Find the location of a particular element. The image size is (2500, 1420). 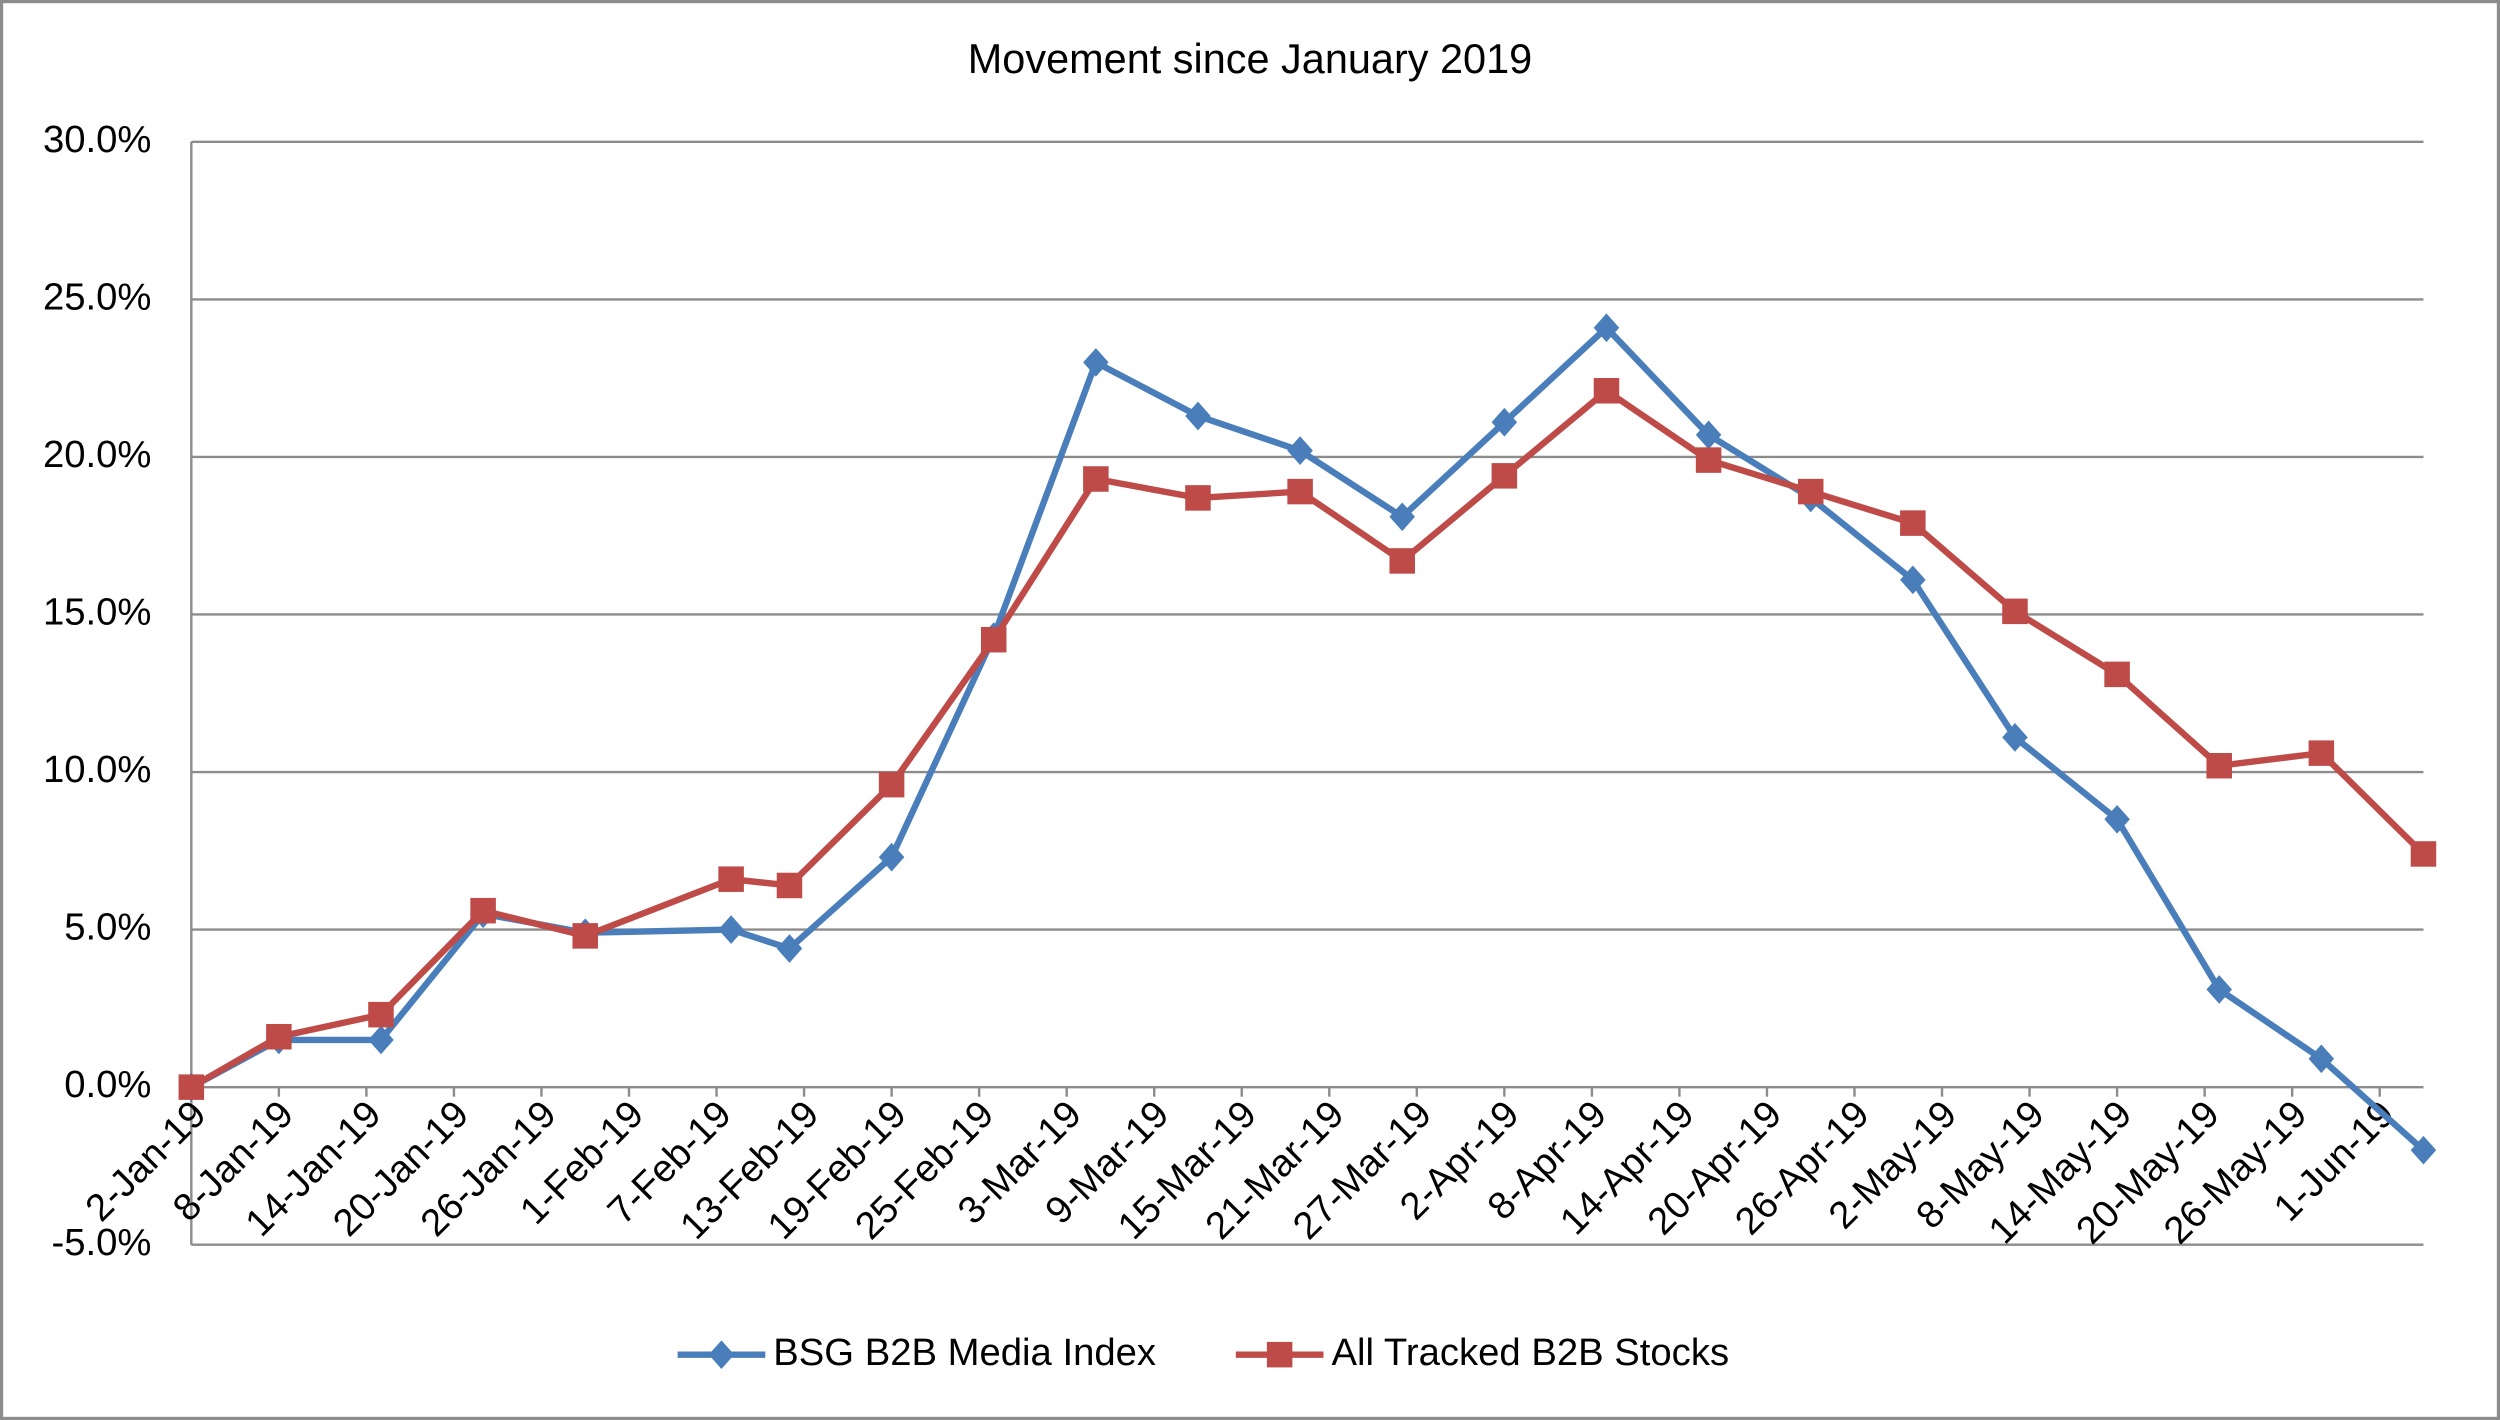

y-tick-label: 5.0% is located at coordinates (107, 927).